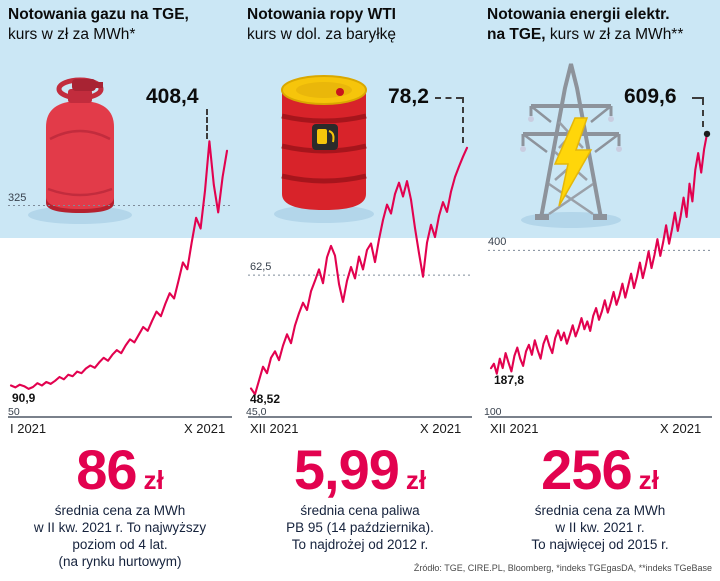 The height and width of the screenshot is (581, 720). What do you see at coordinates (586, 469) in the screenshot?
I see `stat-power-value: 256` at bounding box center [586, 469].